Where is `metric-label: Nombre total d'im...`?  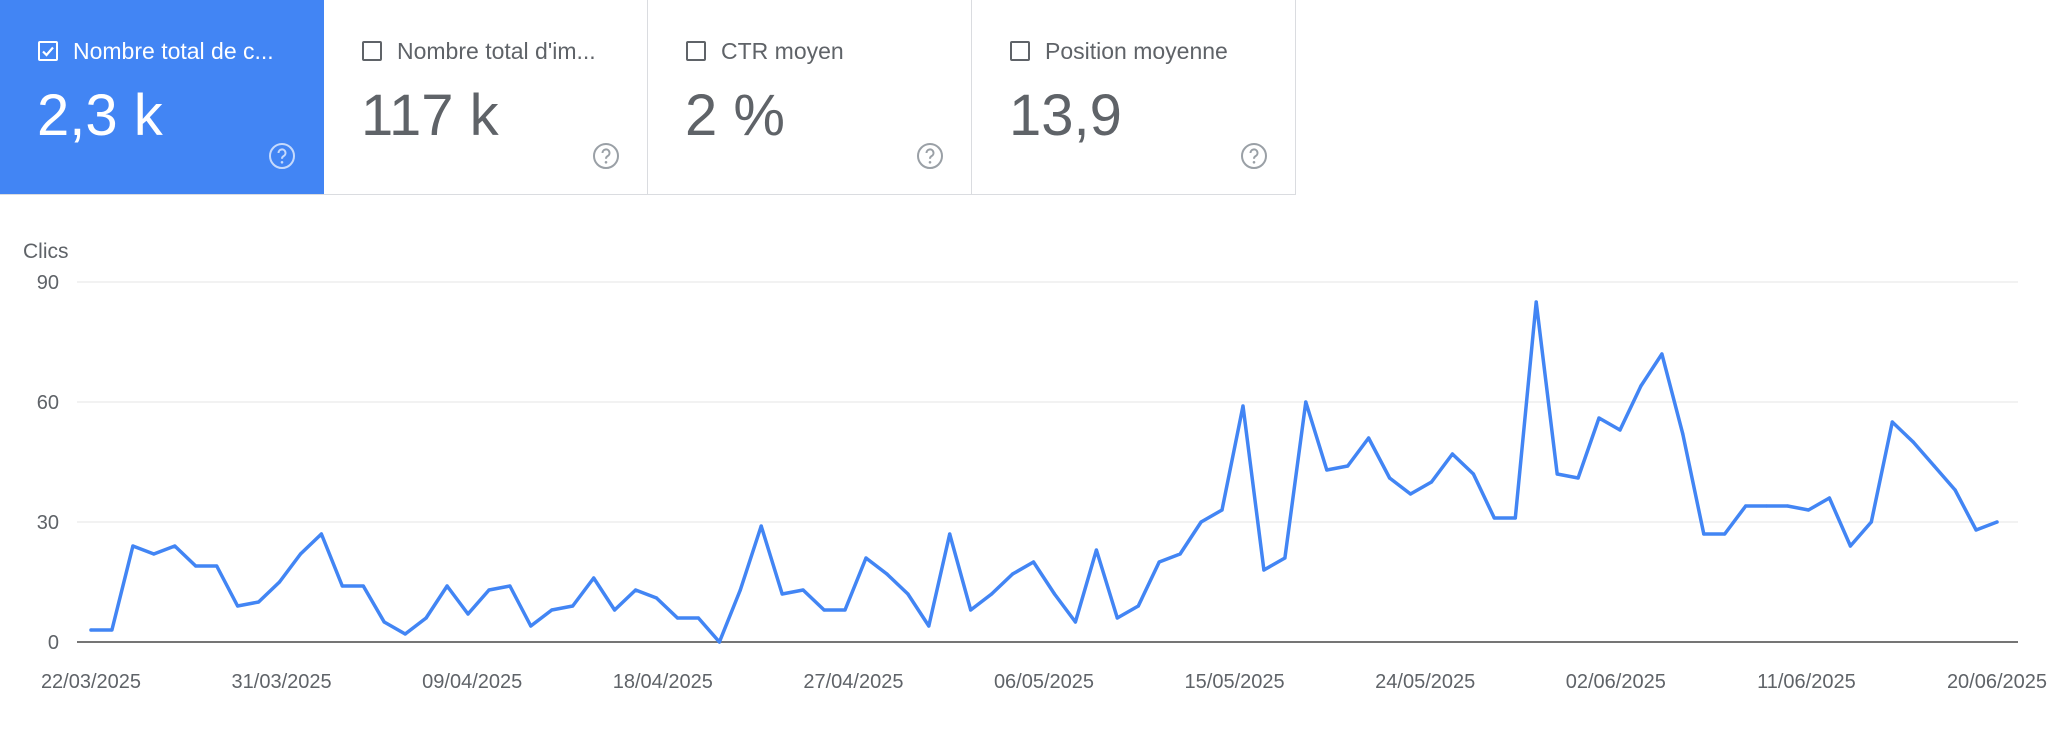 metric-label: Nombre total d'im... is located at coordinates (496, 51).